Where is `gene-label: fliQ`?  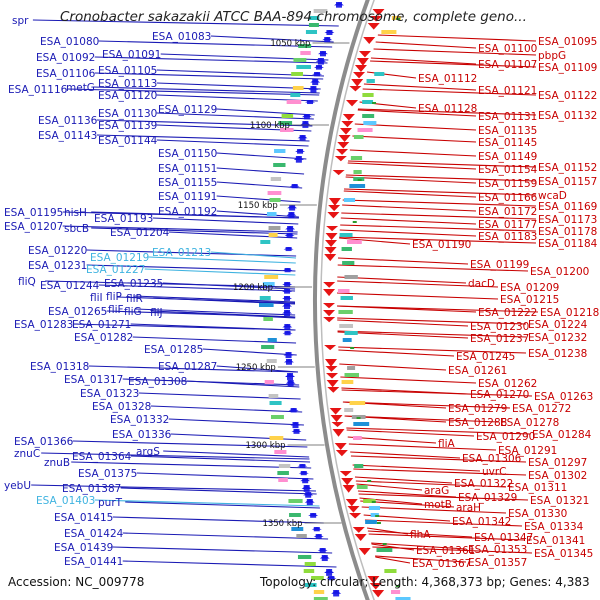
gene-label: fliQ is located at coordinates (27, 282).